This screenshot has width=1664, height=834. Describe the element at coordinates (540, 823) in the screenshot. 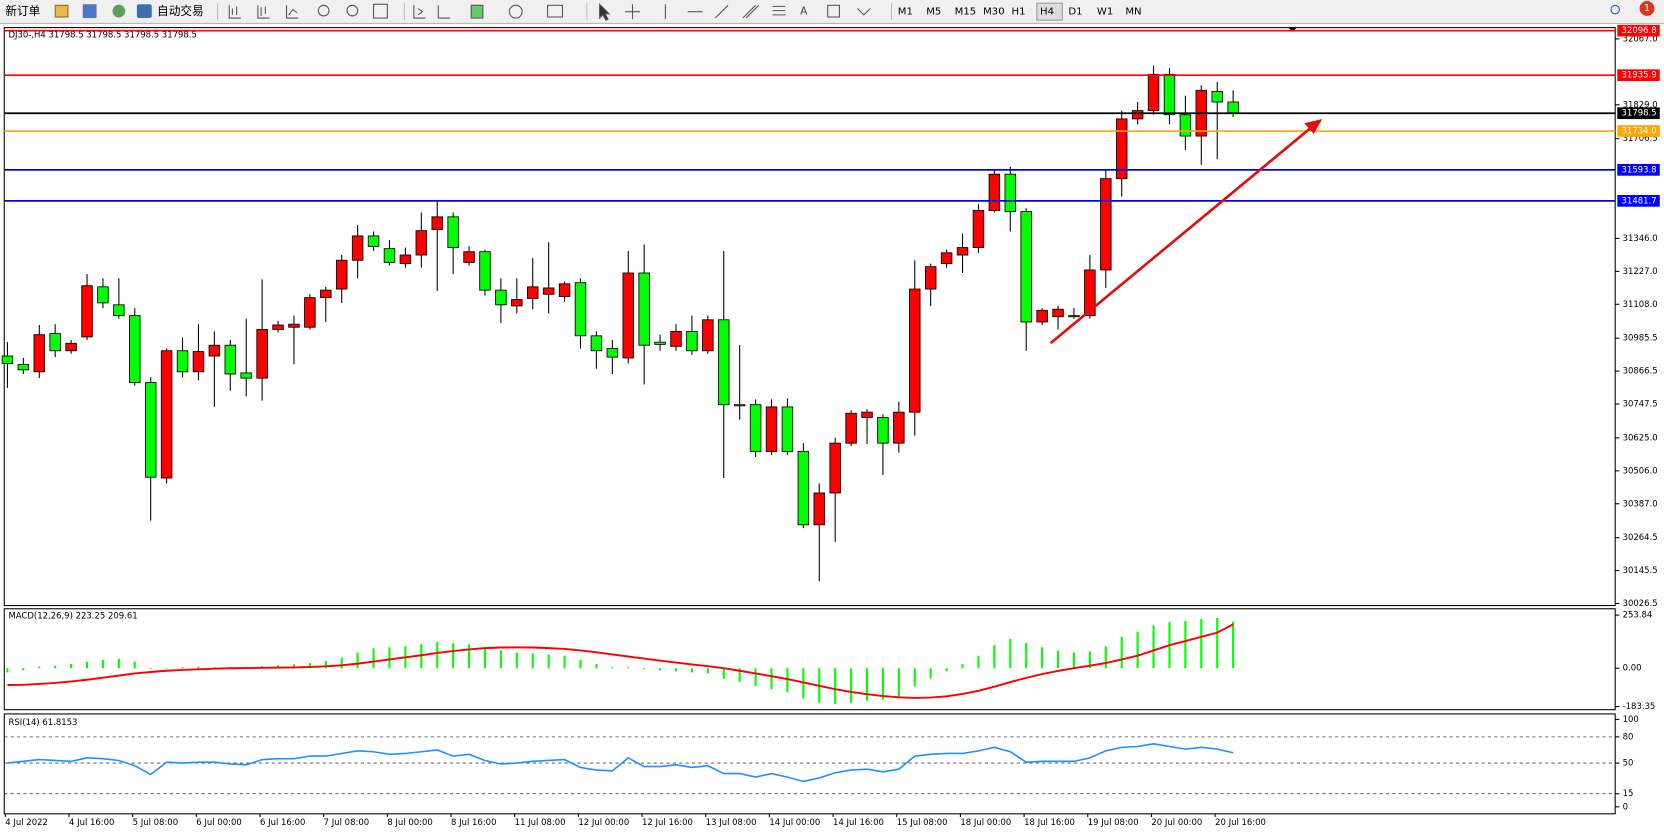

I see `x-tick-label: 11 Jul 08:00` at that location.